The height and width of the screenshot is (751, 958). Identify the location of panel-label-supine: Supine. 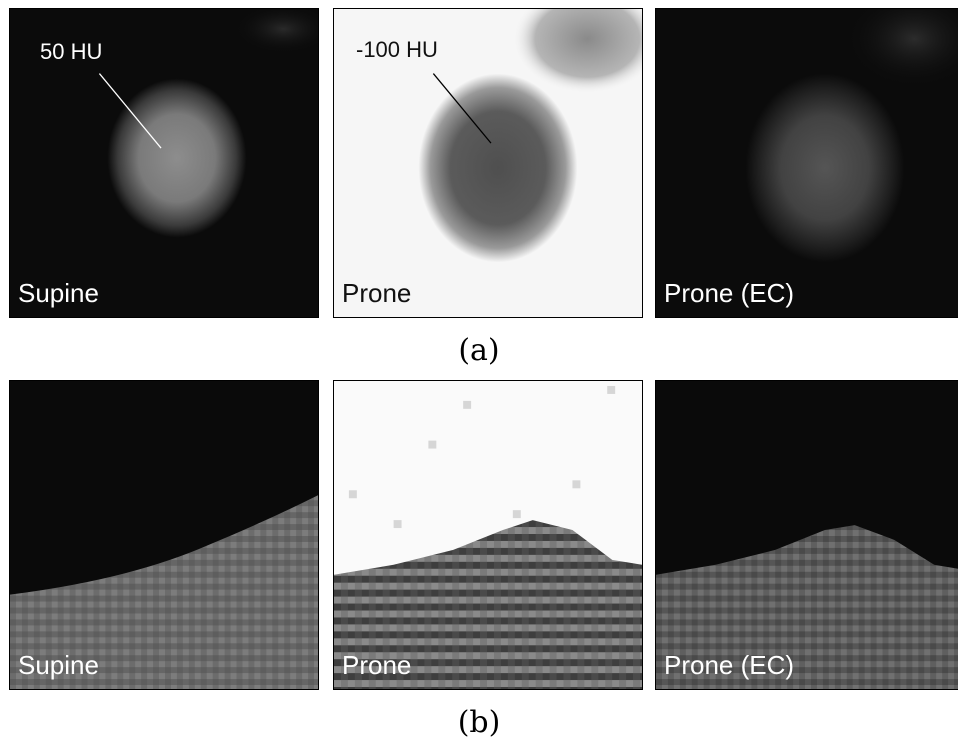
(58, 293).